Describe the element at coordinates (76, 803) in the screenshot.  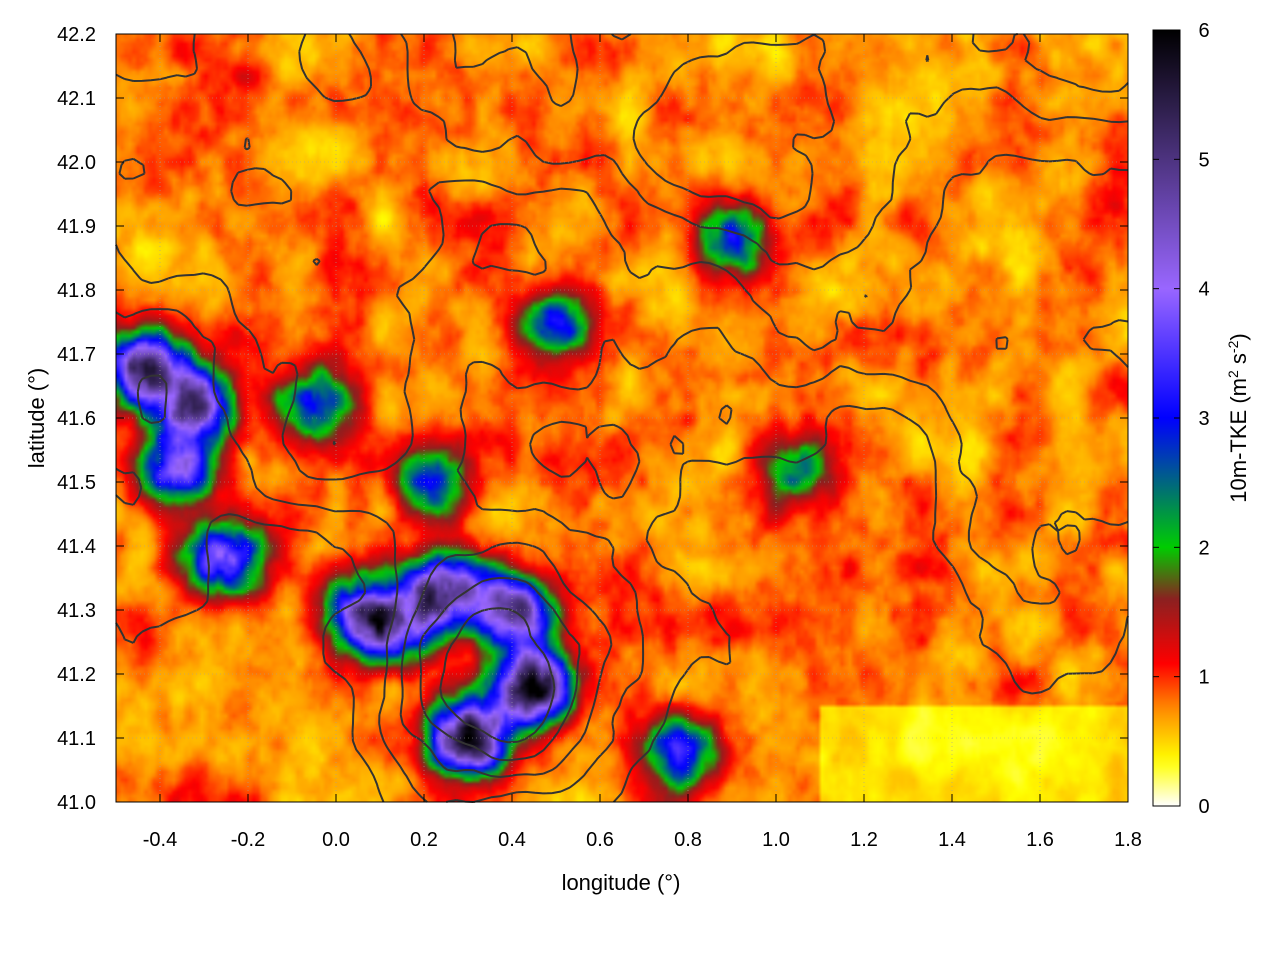
I see `y-tick-label: 41.0` at that location.